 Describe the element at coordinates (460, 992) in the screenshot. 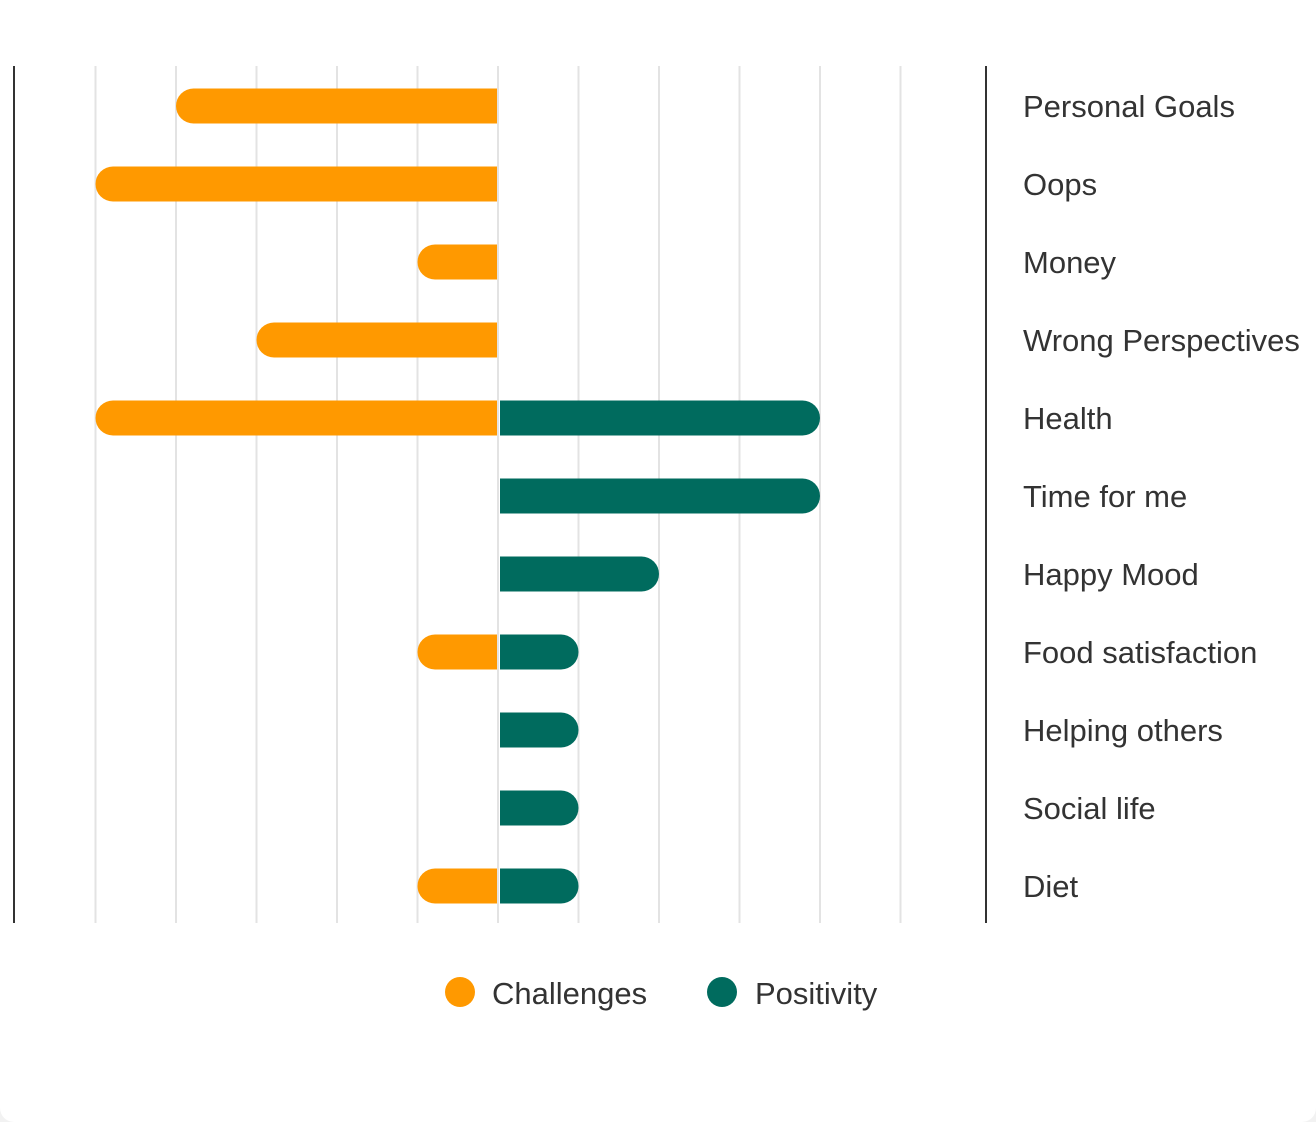

I see `legend-swatch-challenges` at that location.